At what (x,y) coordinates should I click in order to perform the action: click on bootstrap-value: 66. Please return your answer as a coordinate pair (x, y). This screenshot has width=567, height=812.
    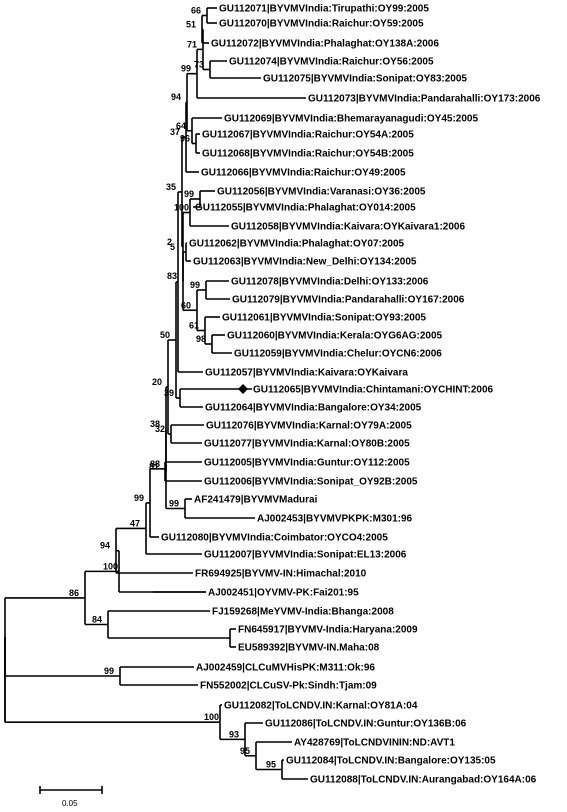
    Looking at the image, I should click on (196, 11).